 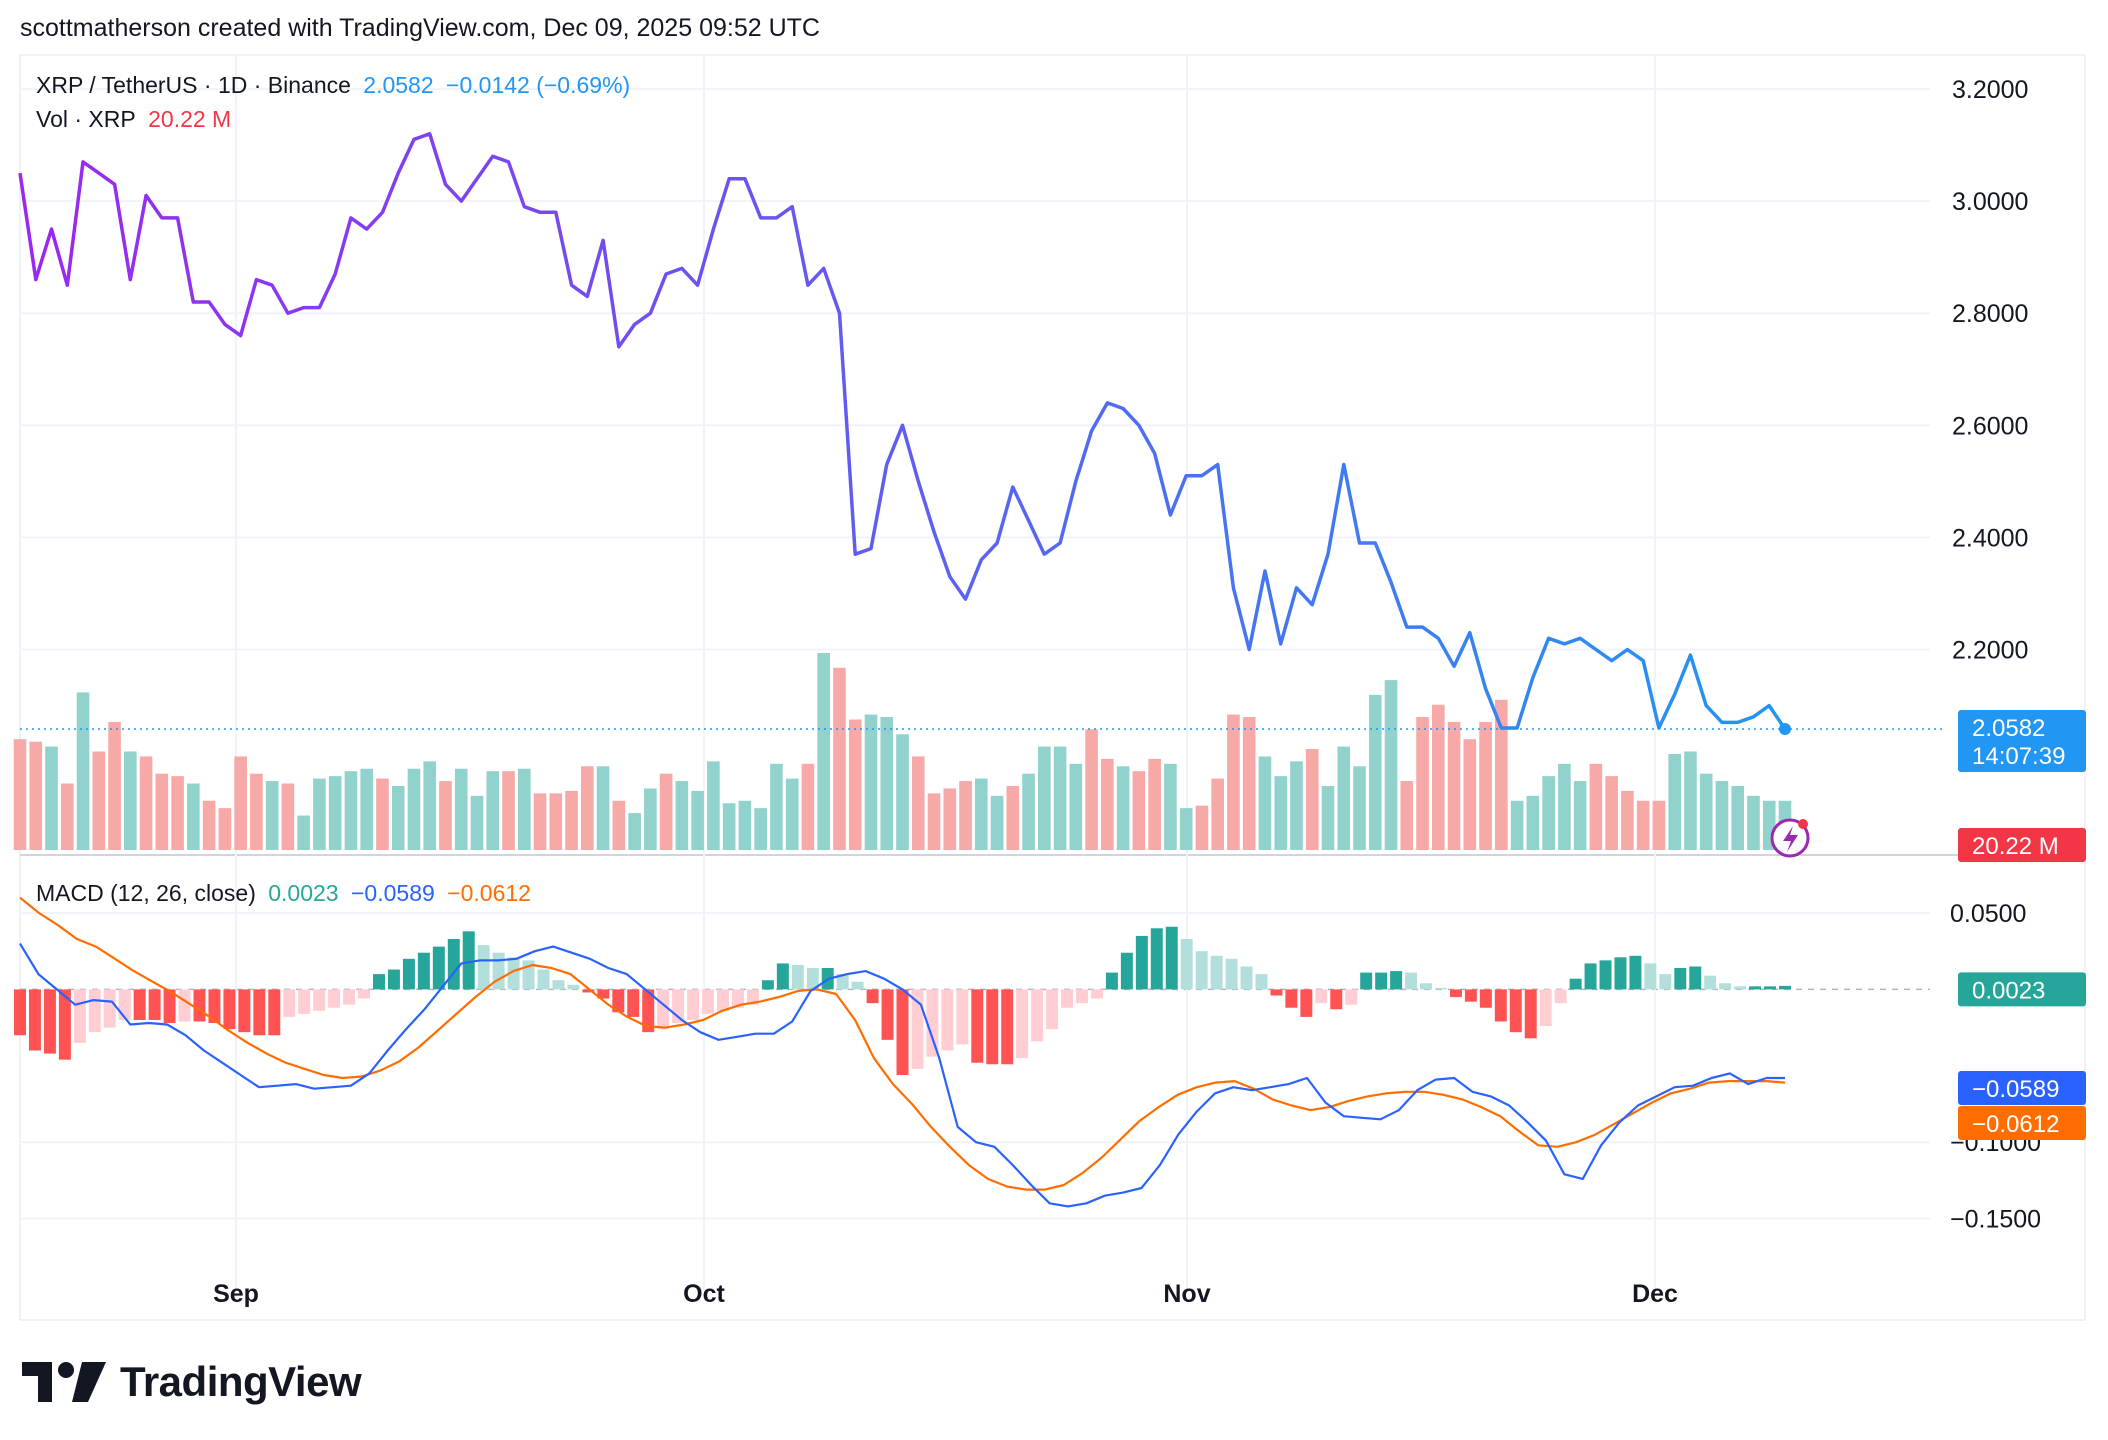 I want to click on x-tick-label: Nov, so click(x=1186, y=1294).